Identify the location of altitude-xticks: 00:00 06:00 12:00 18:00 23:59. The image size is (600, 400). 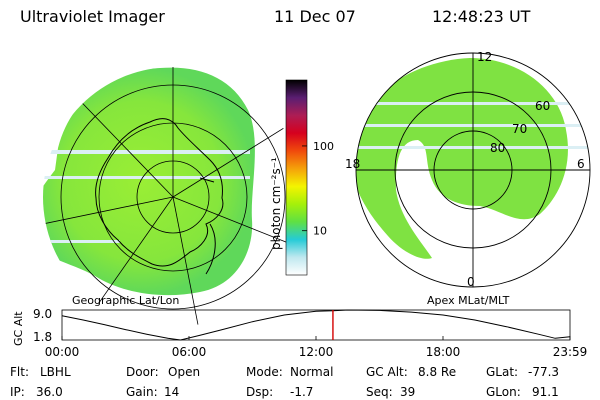
(316, 347).